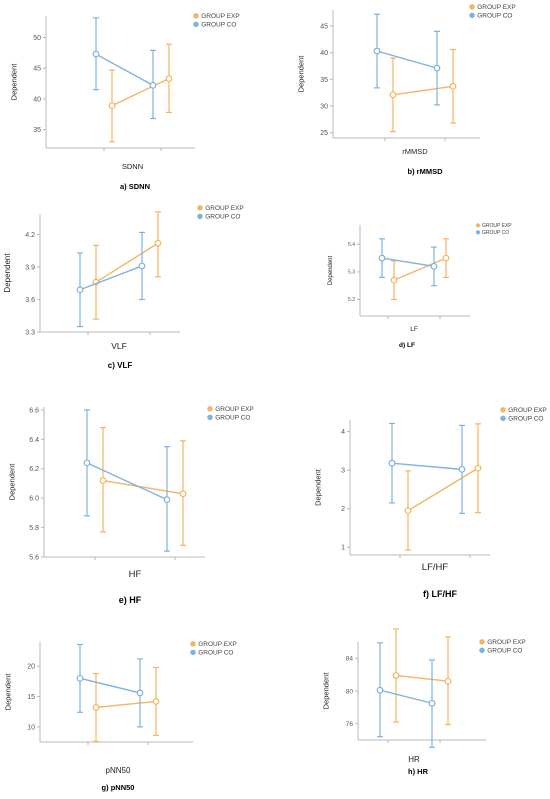  I want to click on y-tick-label: 25, so click(324, 133).